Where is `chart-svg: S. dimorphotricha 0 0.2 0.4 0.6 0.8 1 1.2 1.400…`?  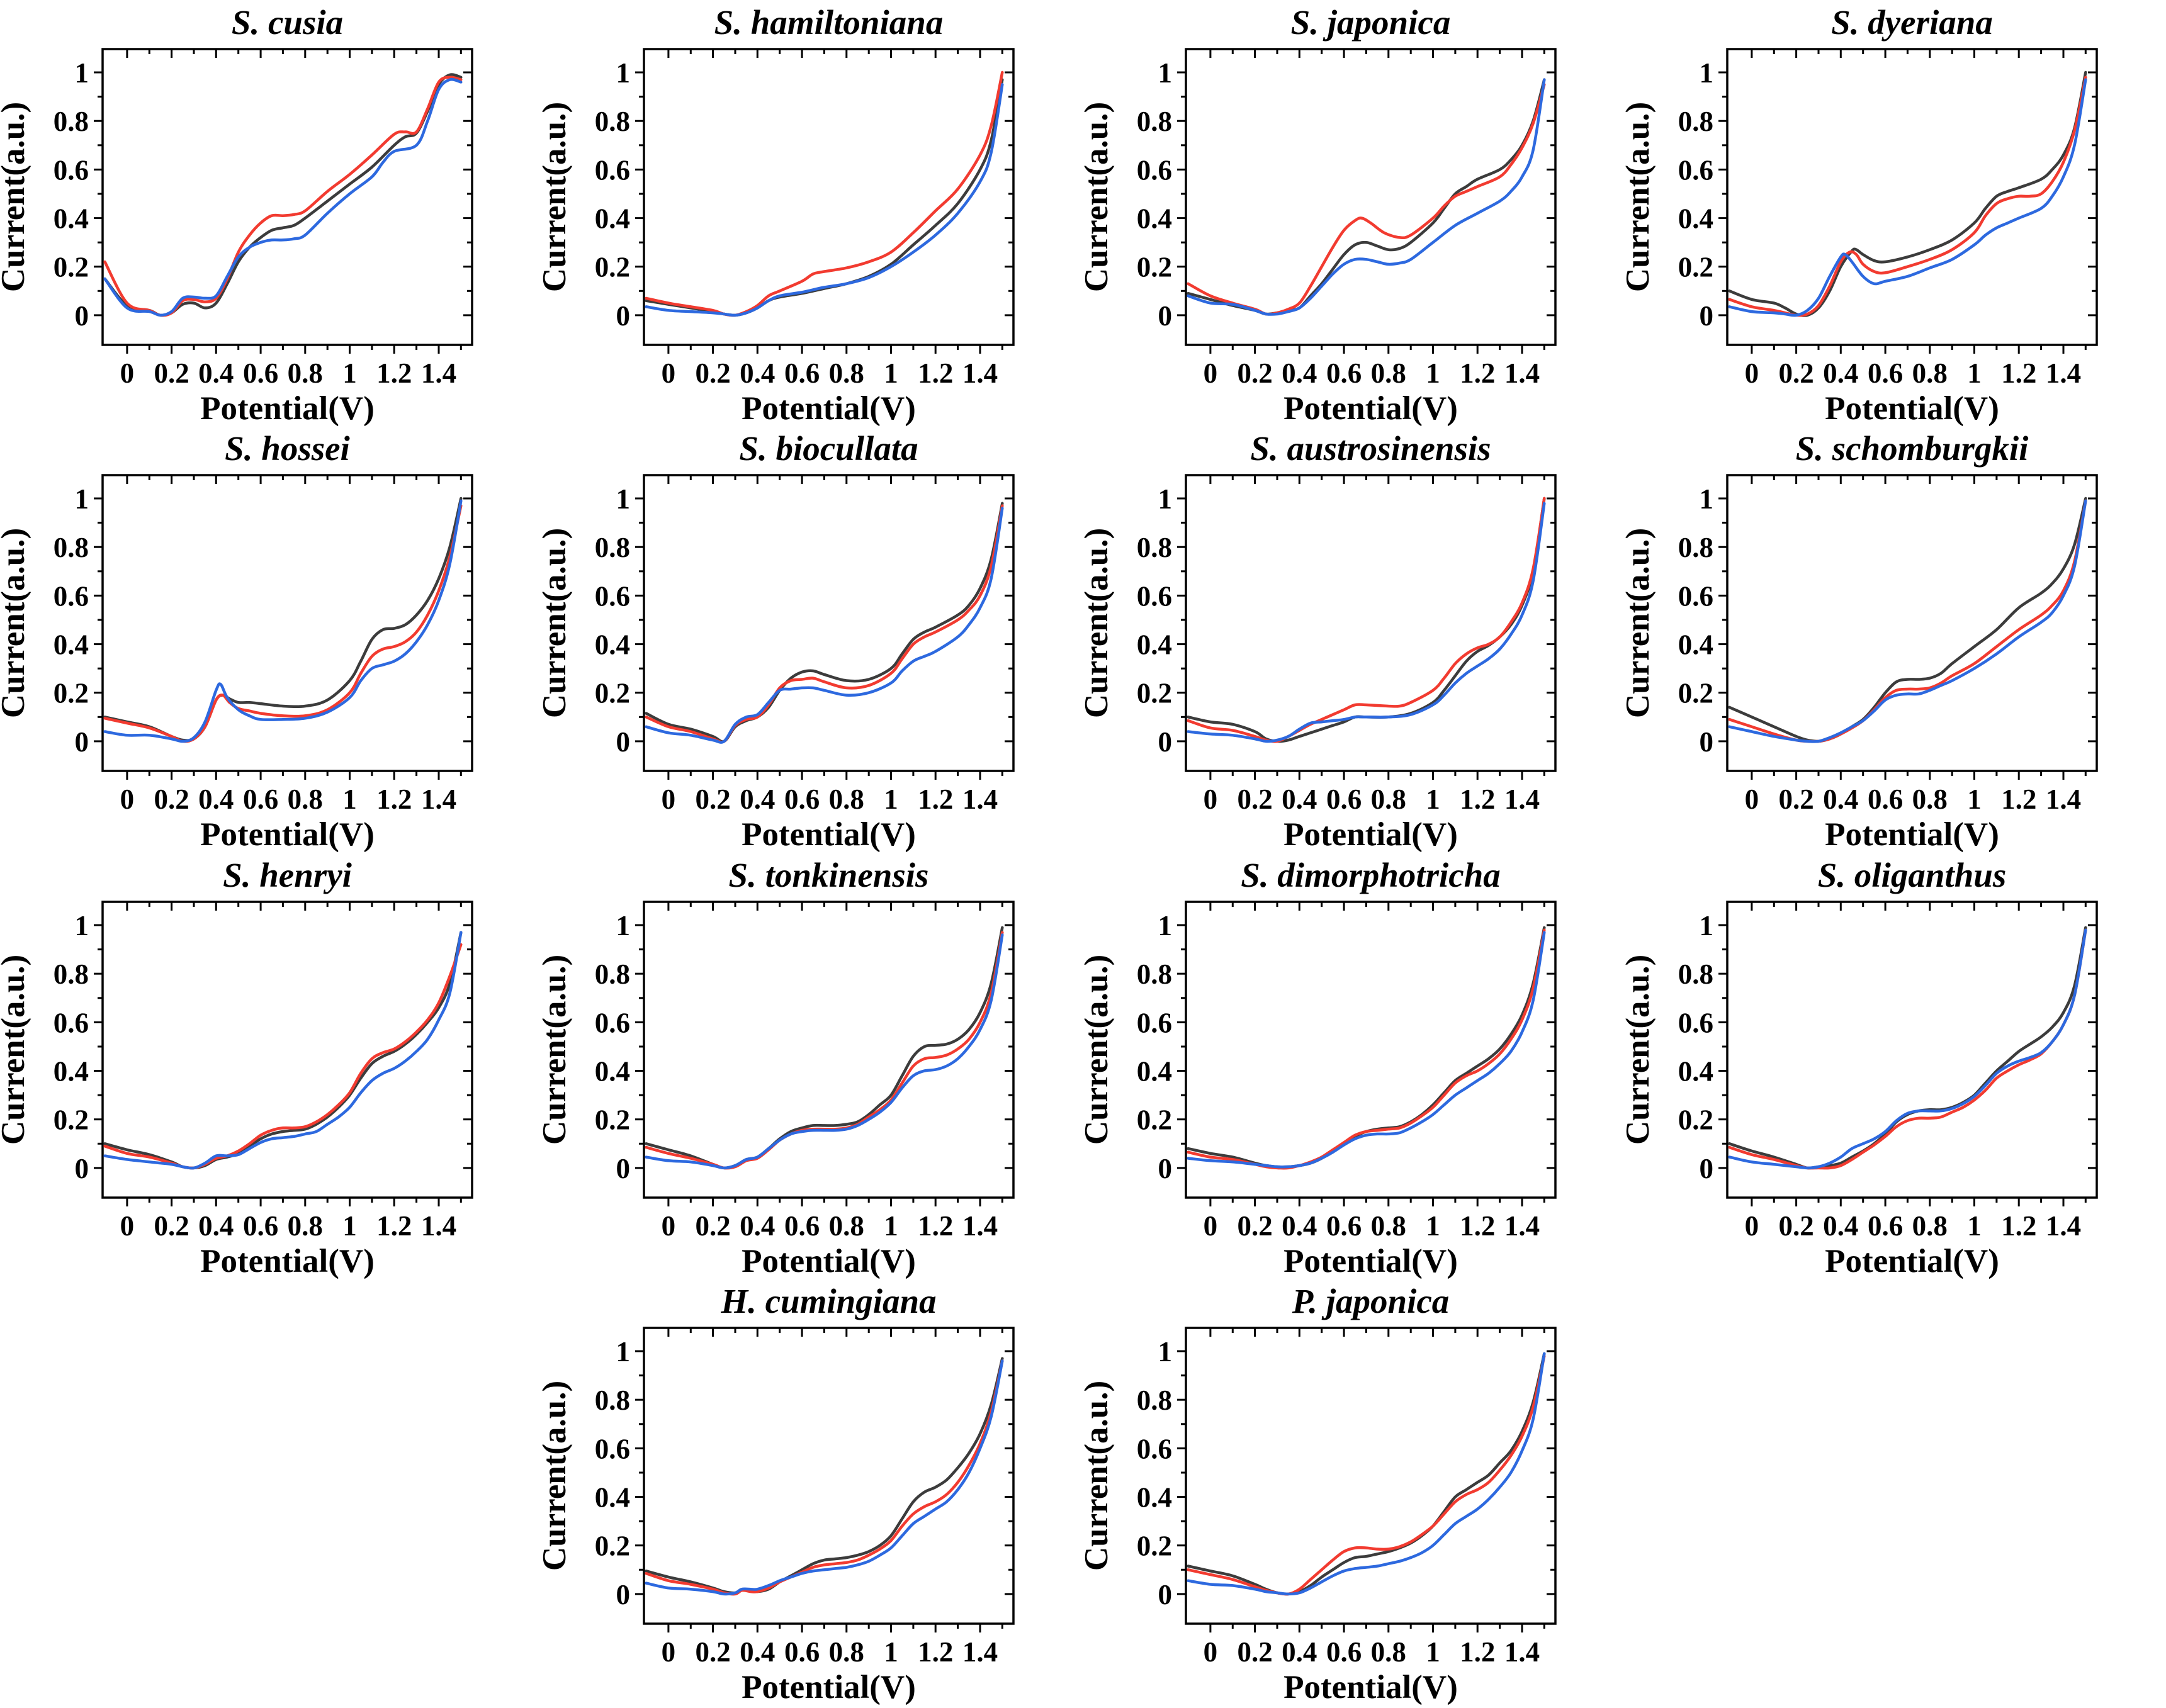 chart-svg: S. dimorphotricha 0 0.2 0.4 0.6 0.8 1 1.2 1.400… is located at coordinates (1317, 1067).